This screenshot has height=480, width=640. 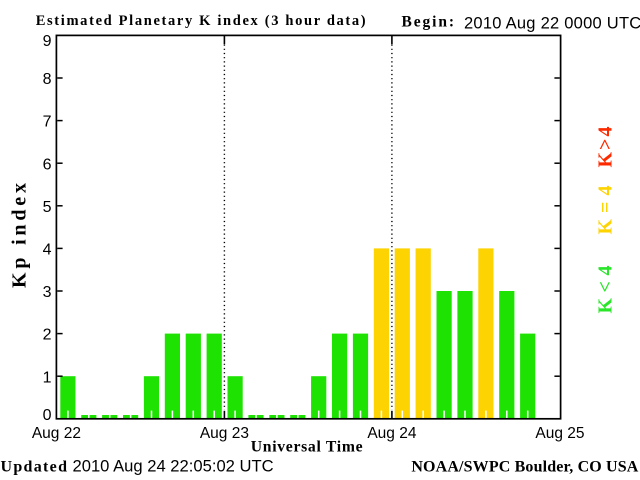 What do you see at coordinates (56, 433) in the screenshot?
I see `svg-text: Aug 22` at bounding box center [56, 433].